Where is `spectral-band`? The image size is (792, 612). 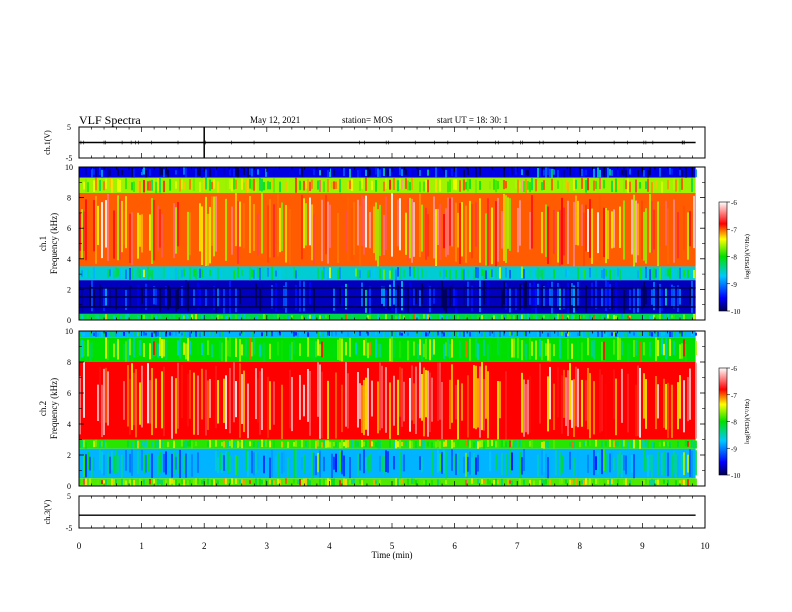
spectral-band is located at coordinates (387, 444).